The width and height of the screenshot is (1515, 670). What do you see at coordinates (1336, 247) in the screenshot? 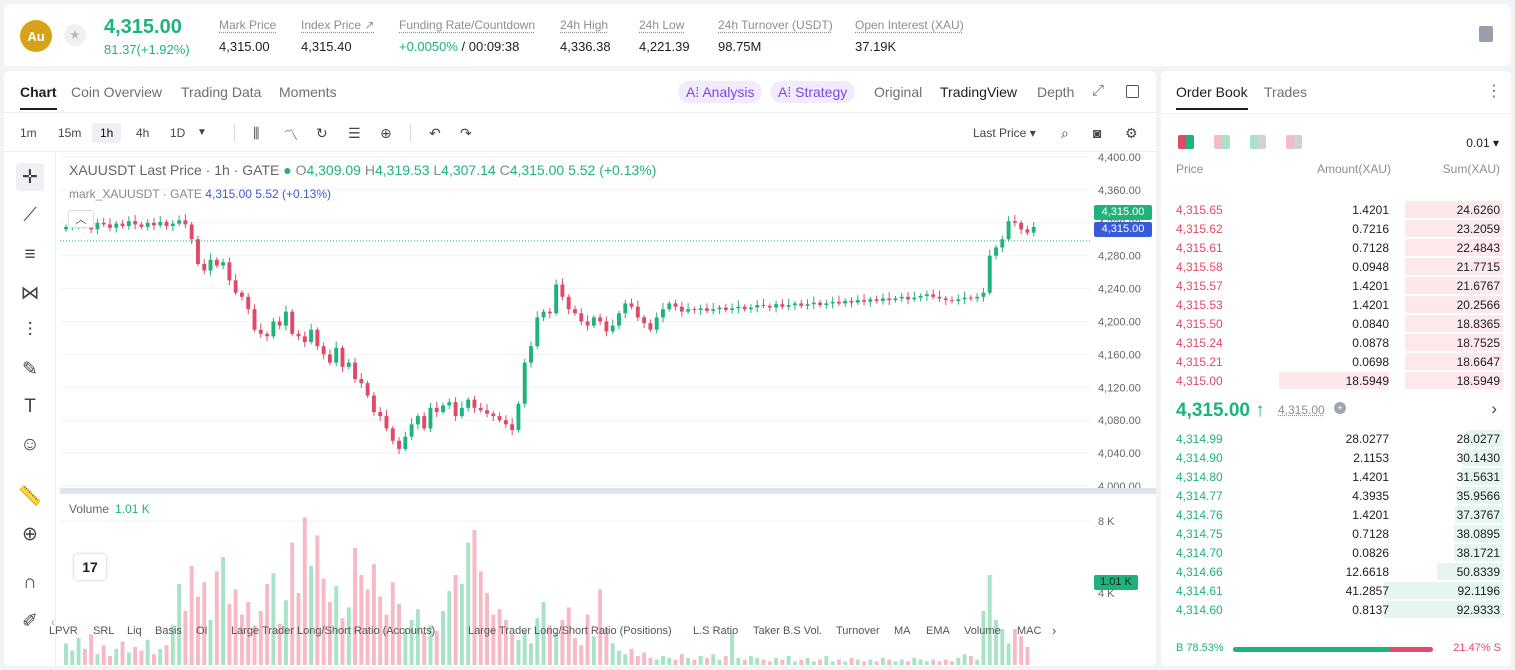
I see `ask-row: 4,315.61 0.7128 22.4843` at bounding box center [1336, 247].